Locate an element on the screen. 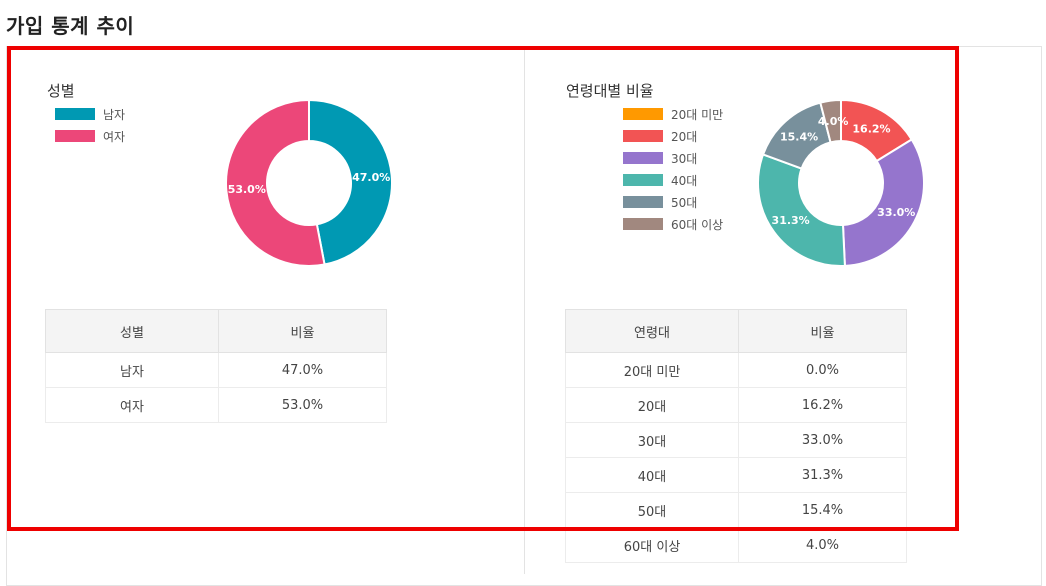  legend-item: 20대 미만 is located at coordinates (673, 114).